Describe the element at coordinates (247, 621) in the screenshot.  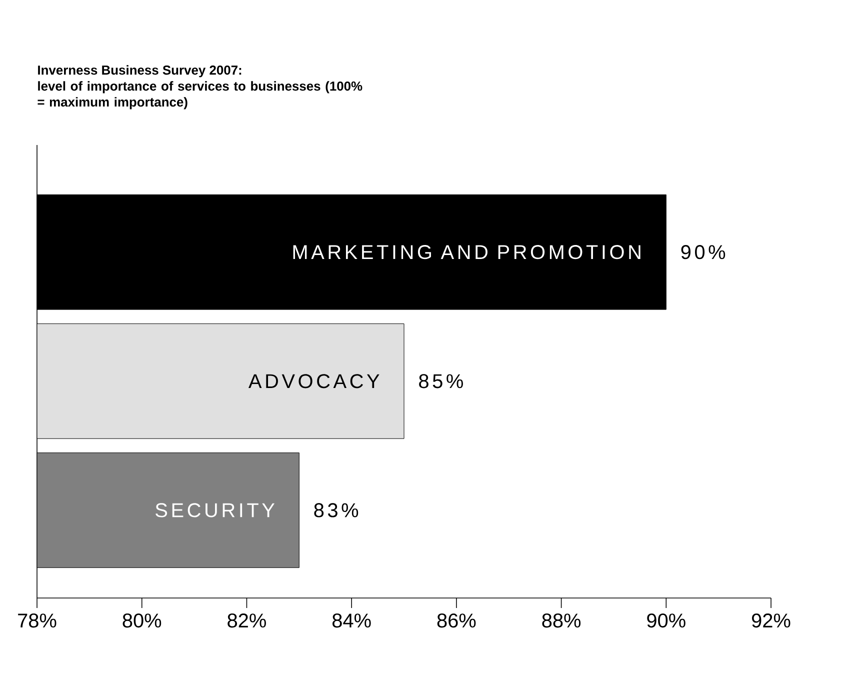
I see `x-tick-label: 82%` at that location.